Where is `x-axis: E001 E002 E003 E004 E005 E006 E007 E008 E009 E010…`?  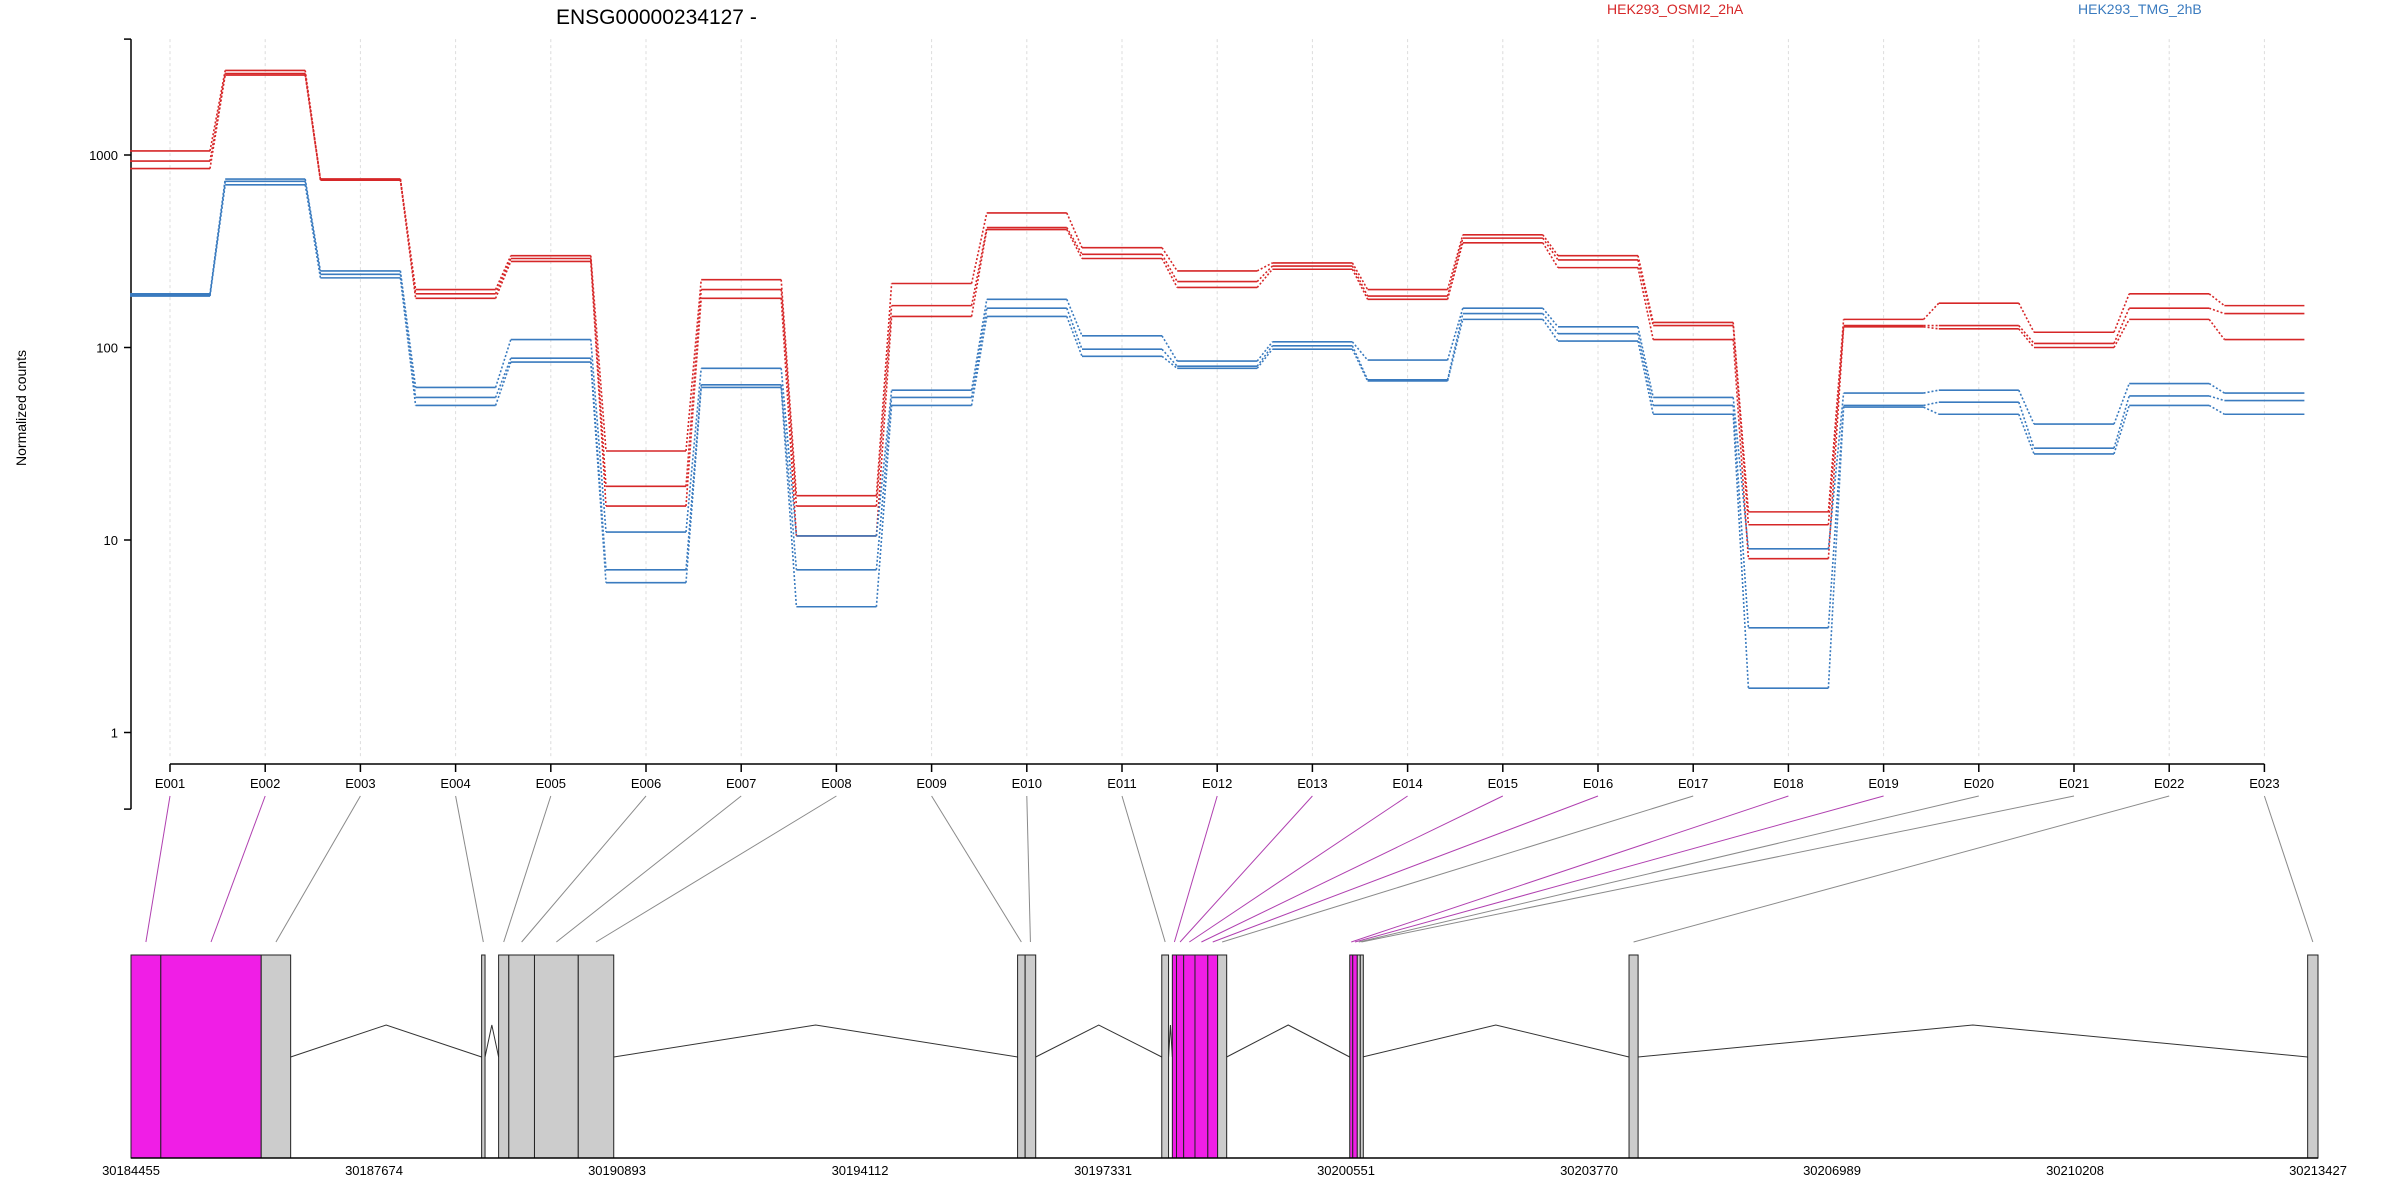 x-axis: E001 E002 E003 E004 E005 E006 E007 E008 E009 E010… is located at coordinates (1217, 777).